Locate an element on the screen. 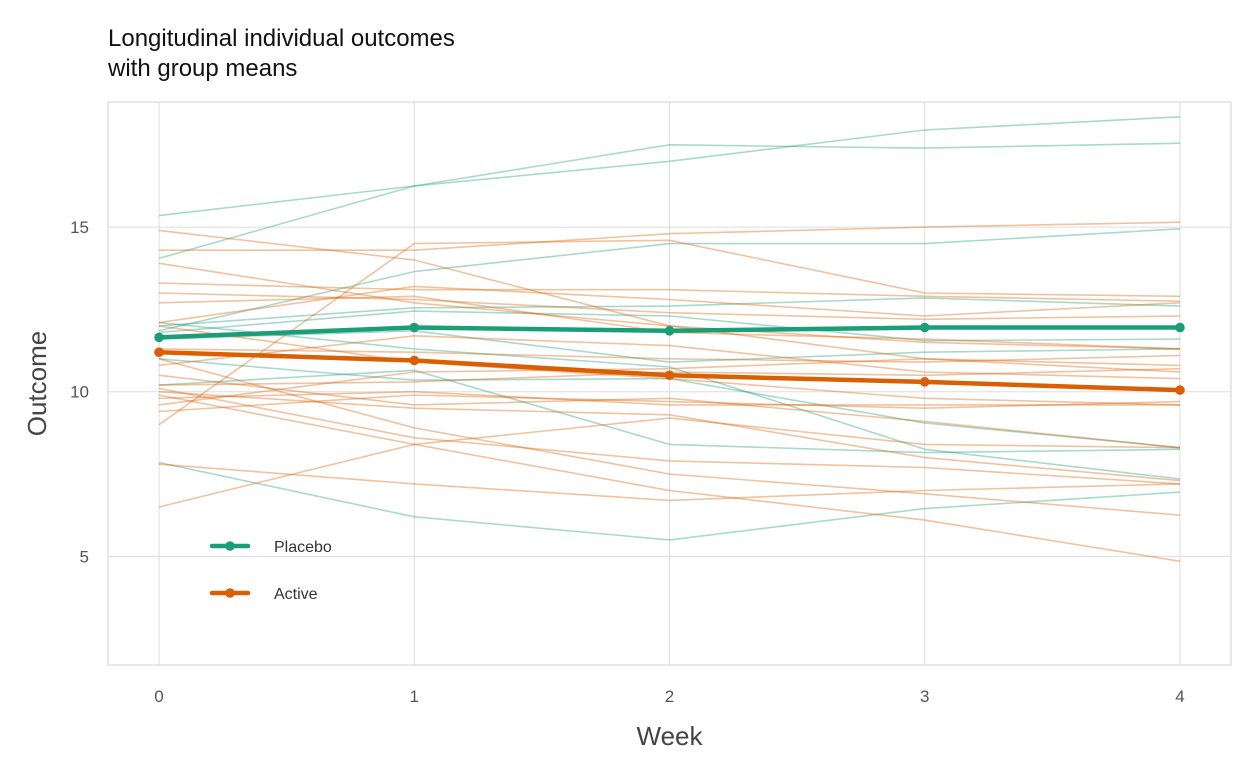 The width and height of the screenshot is (1248, 768). x-axis-title: Week is located at coordinates (670, 736).